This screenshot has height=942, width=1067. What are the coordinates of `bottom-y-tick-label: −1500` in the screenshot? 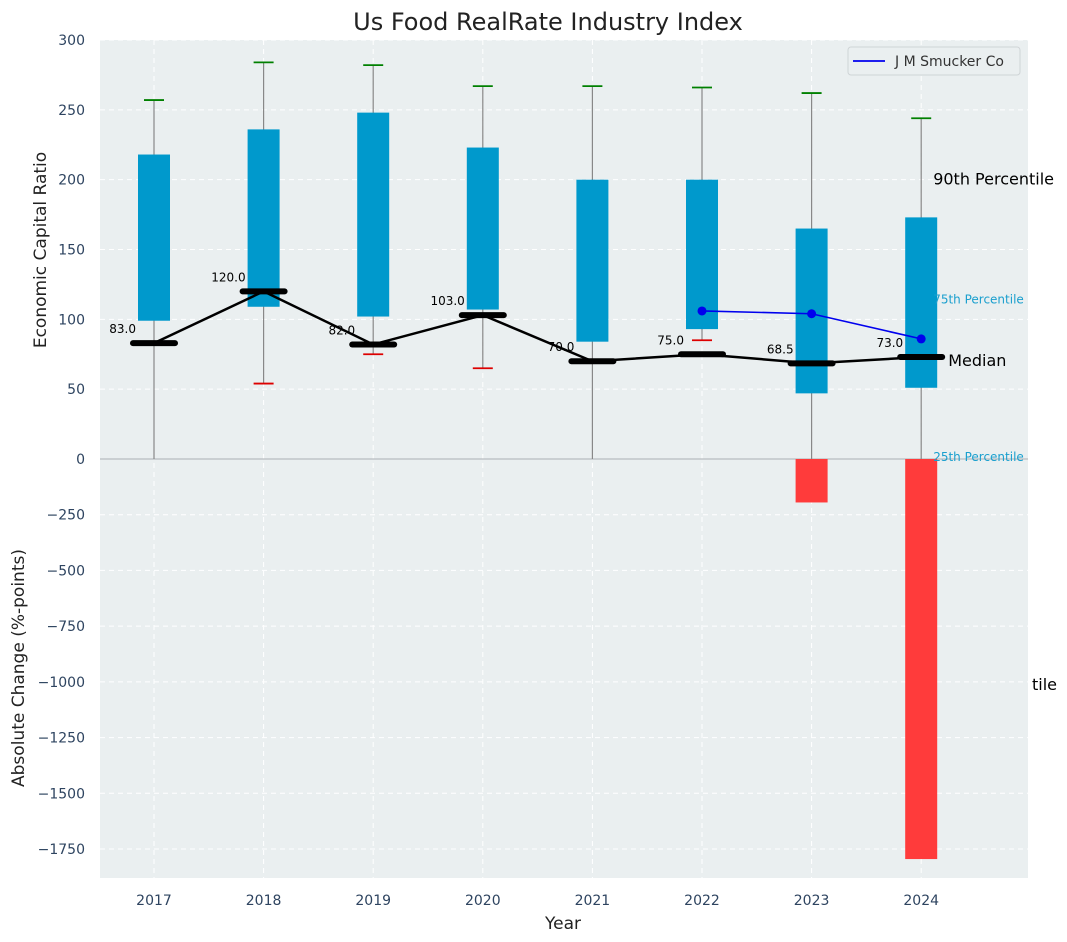 It's located at (61, 794).